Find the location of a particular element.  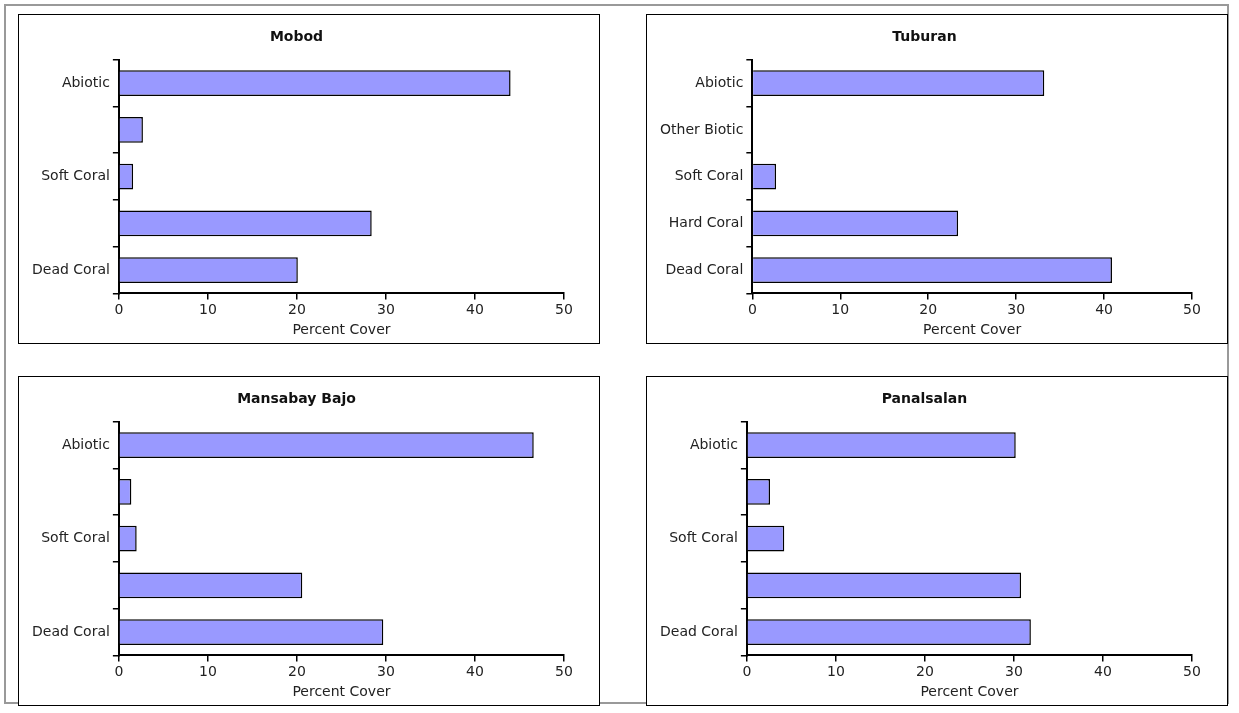

chart-title: Panalsalan is located at coordinates (924, 398).